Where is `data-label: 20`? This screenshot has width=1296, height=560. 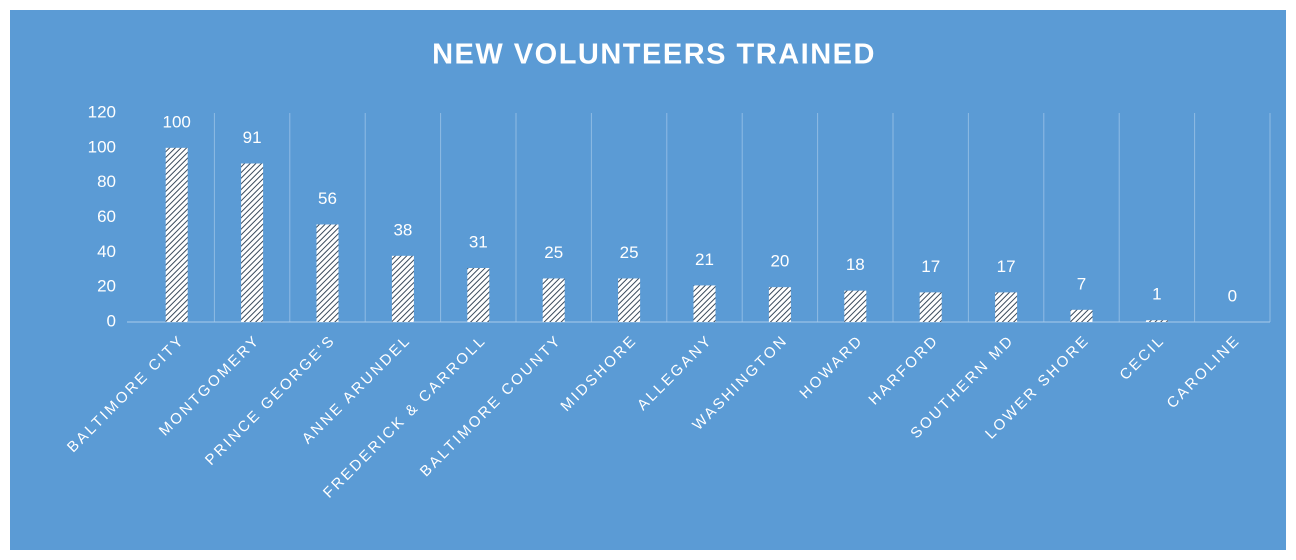 data-label: 20 is located at coordinates (779, 261).